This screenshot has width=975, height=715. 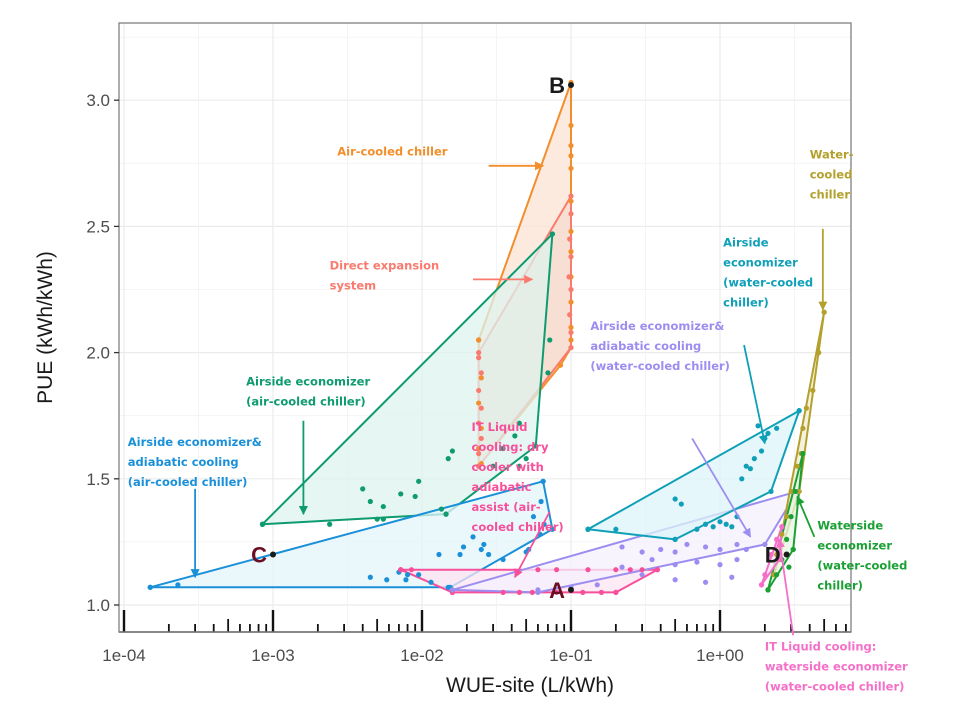 I want to click on x-tick-label: 1e-04, so click(x=123, y=655).